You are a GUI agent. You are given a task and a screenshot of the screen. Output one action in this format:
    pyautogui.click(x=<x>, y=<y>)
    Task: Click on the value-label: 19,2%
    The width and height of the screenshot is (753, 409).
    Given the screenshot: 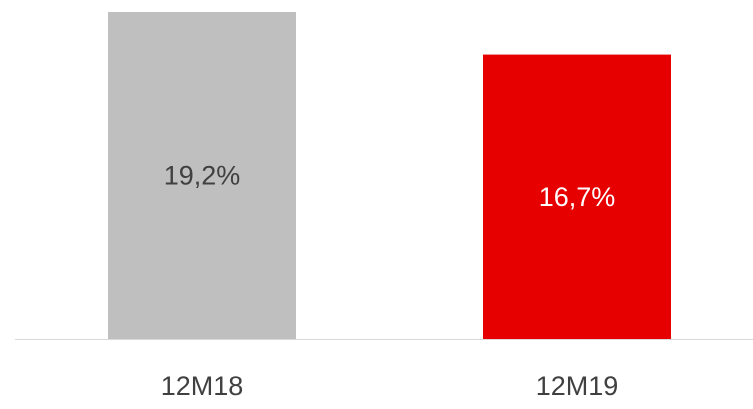 What is the action you would take?
    pyautogui.click(x=202, y=176)
    